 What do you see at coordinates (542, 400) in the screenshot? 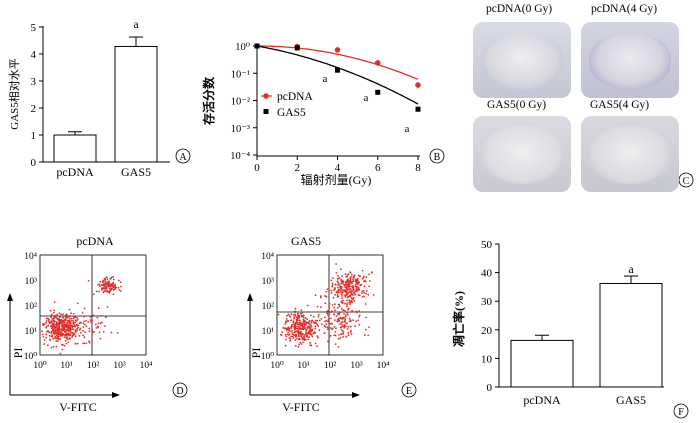
I see `panel-f-category-pcdna: pcDNA` at bounding box center [542, 400].